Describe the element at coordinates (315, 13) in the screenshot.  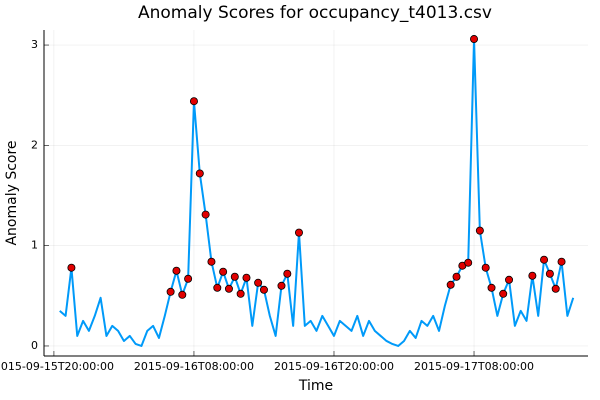
I see `chart-title: Anomaly Scores for occupancy_t4013.csv` at that location.